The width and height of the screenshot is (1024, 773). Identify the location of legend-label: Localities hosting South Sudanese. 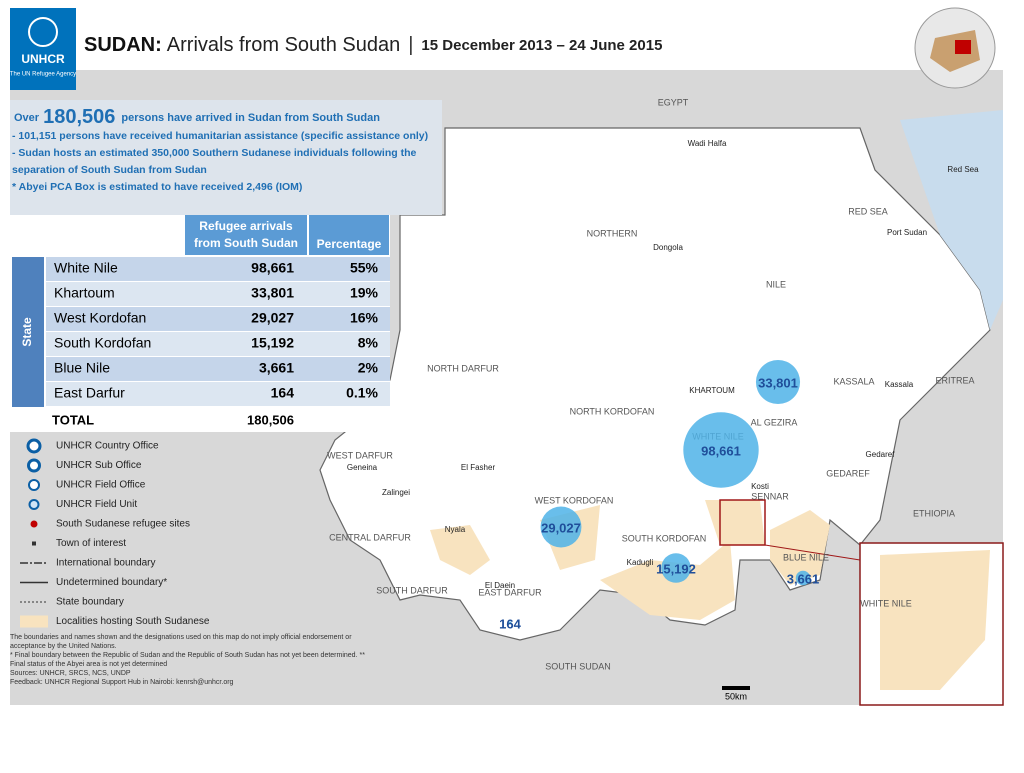
(133, 621).